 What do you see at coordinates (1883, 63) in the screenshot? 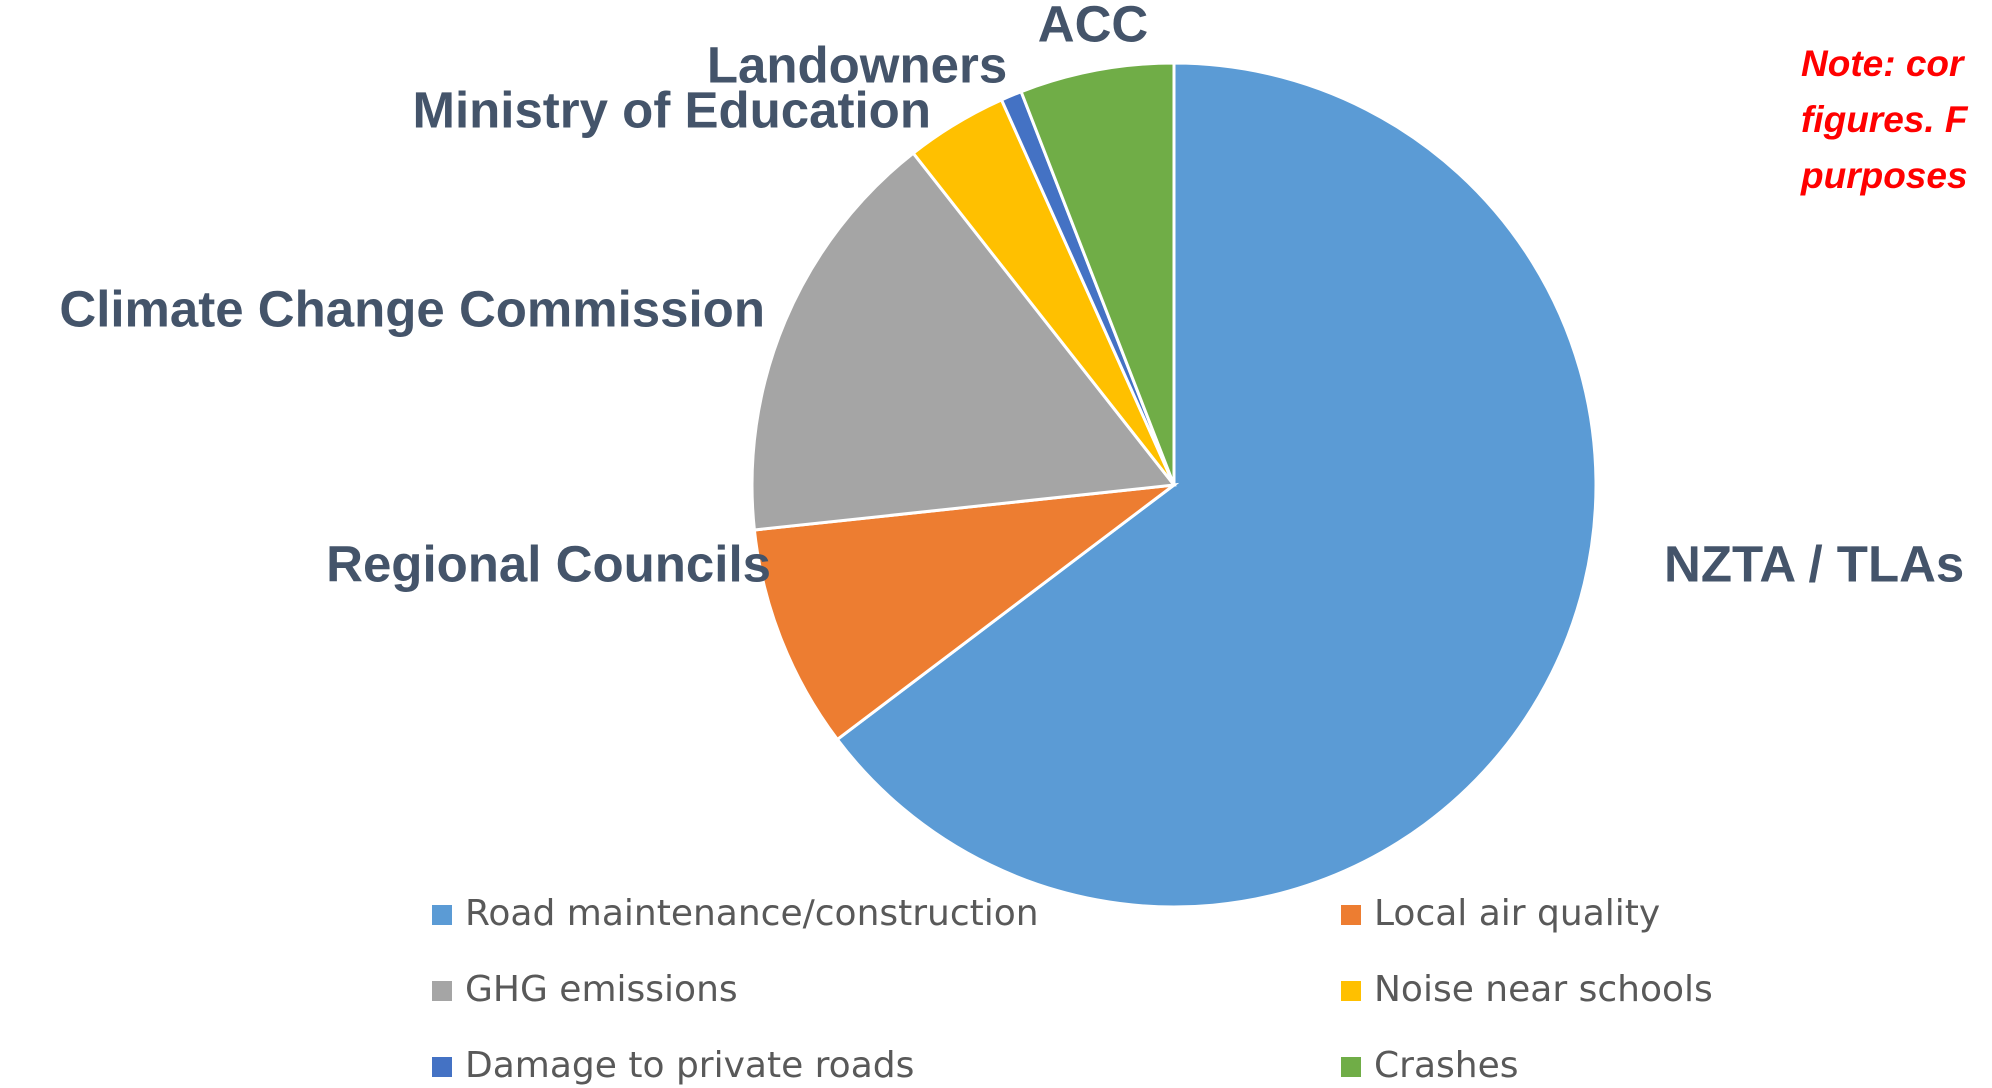
I see `note: Note: cor` at bounding box center [1883, 63].